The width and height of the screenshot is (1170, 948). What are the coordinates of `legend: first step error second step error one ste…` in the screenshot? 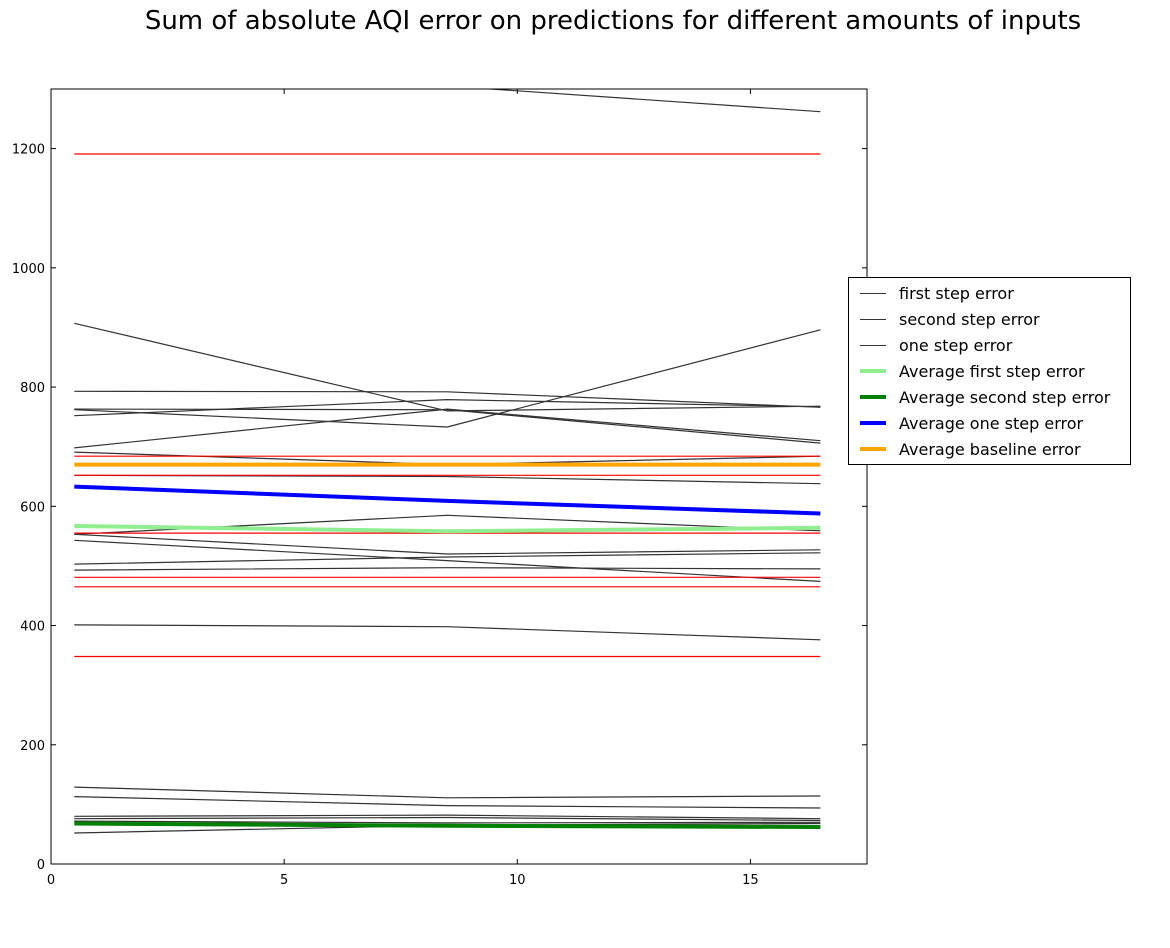 It's located at (989, 371).